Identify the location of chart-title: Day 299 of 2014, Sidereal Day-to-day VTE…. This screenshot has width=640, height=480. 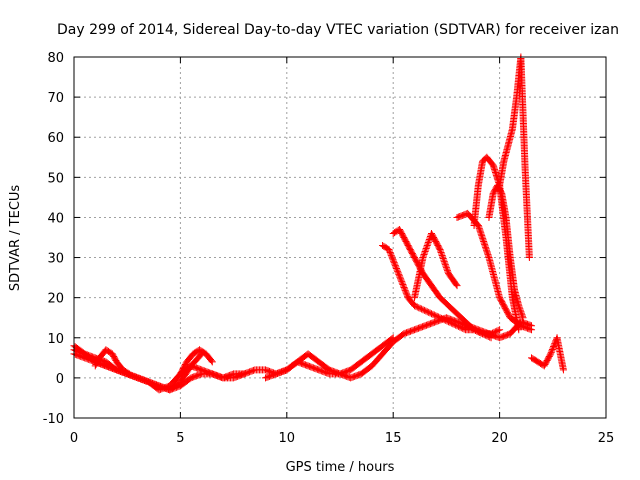
(338, 30).